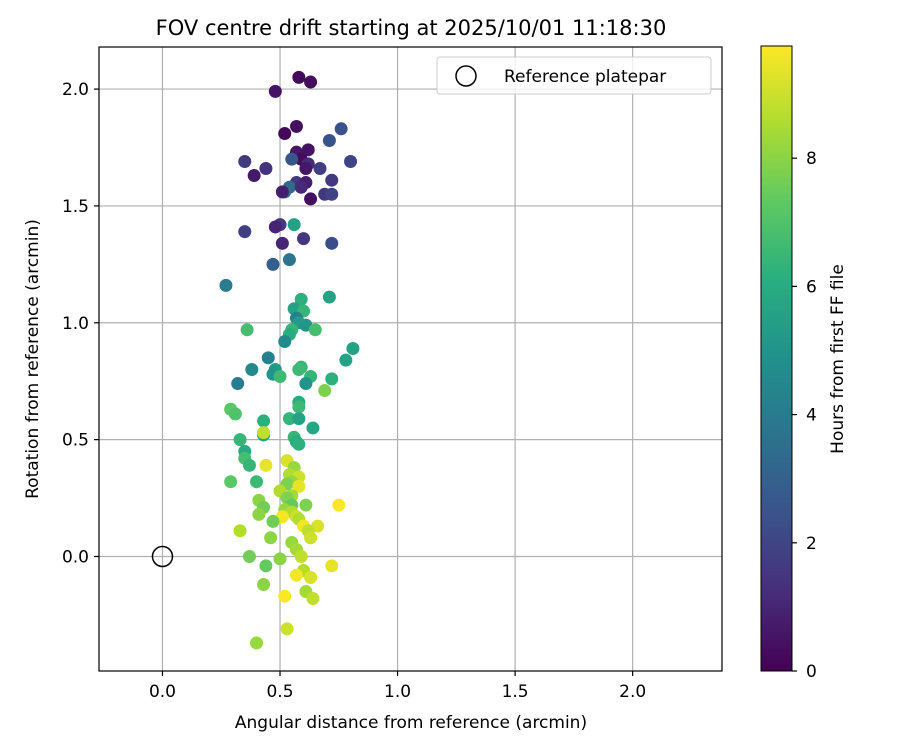  I want to click on y-tick-label: 0.0, so click(75, 557).